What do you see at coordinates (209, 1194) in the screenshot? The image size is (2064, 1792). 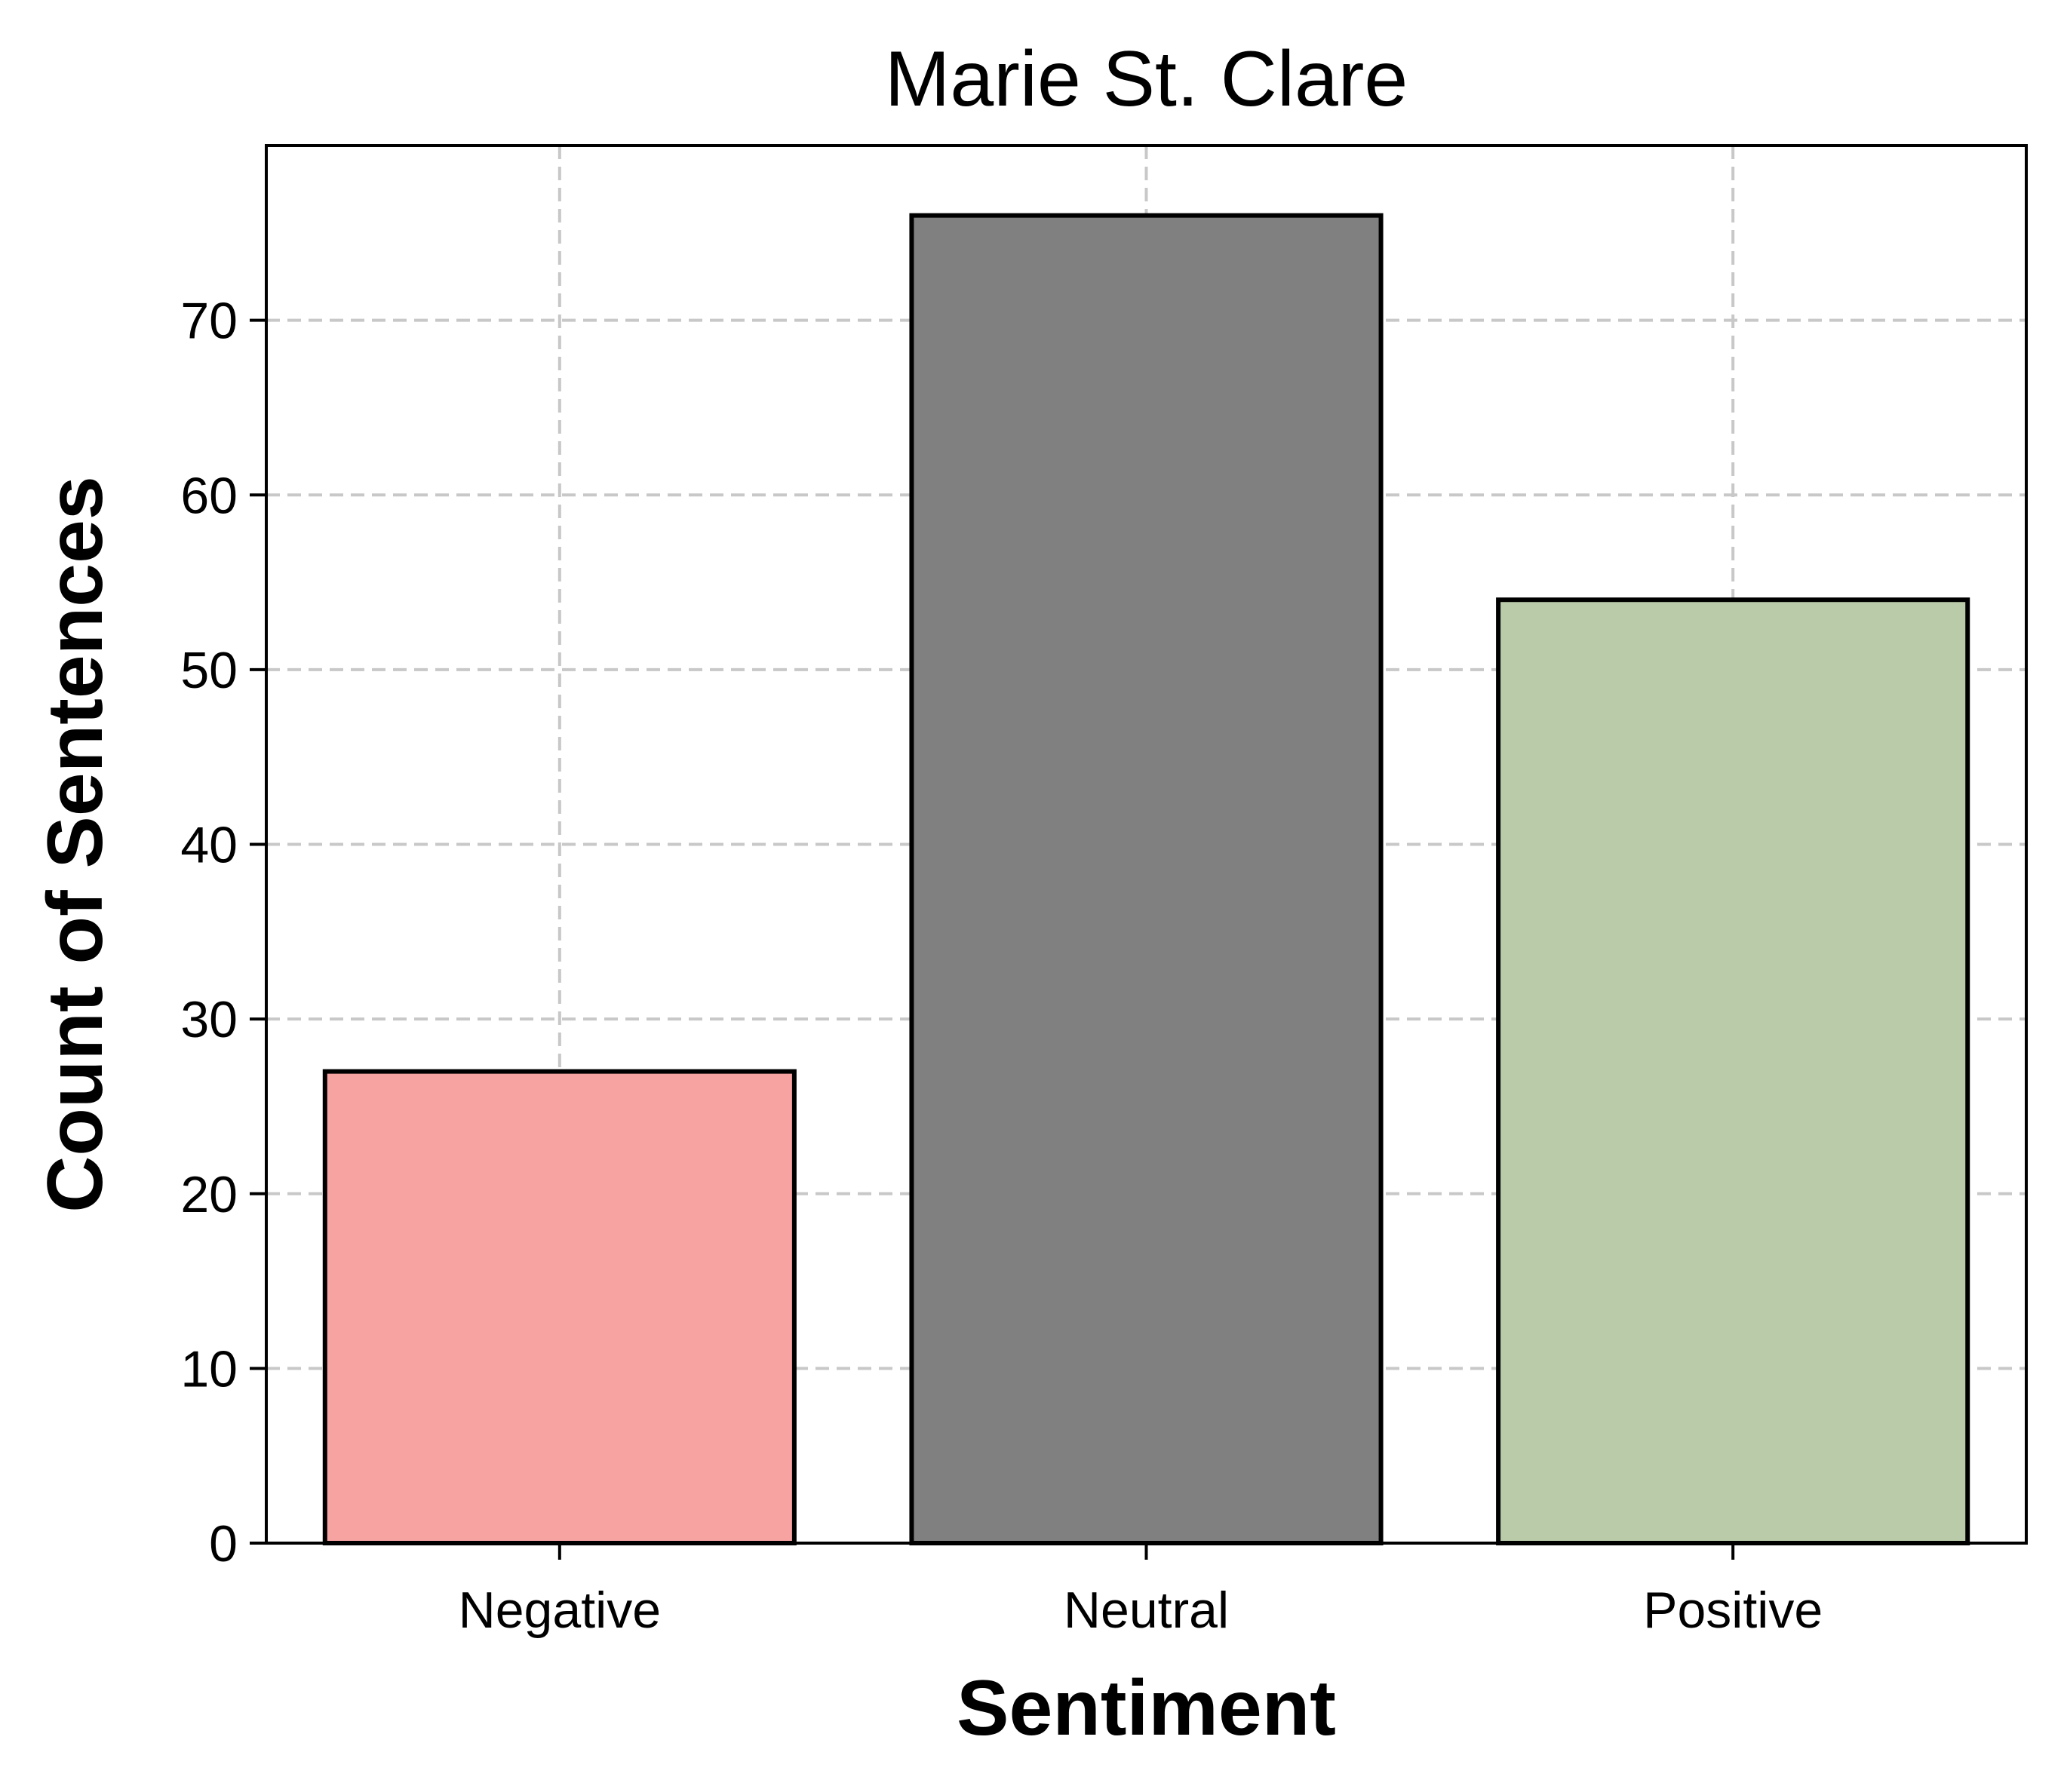 I see `y-tick-label-20: 20` at bounding box center [209, 1194].